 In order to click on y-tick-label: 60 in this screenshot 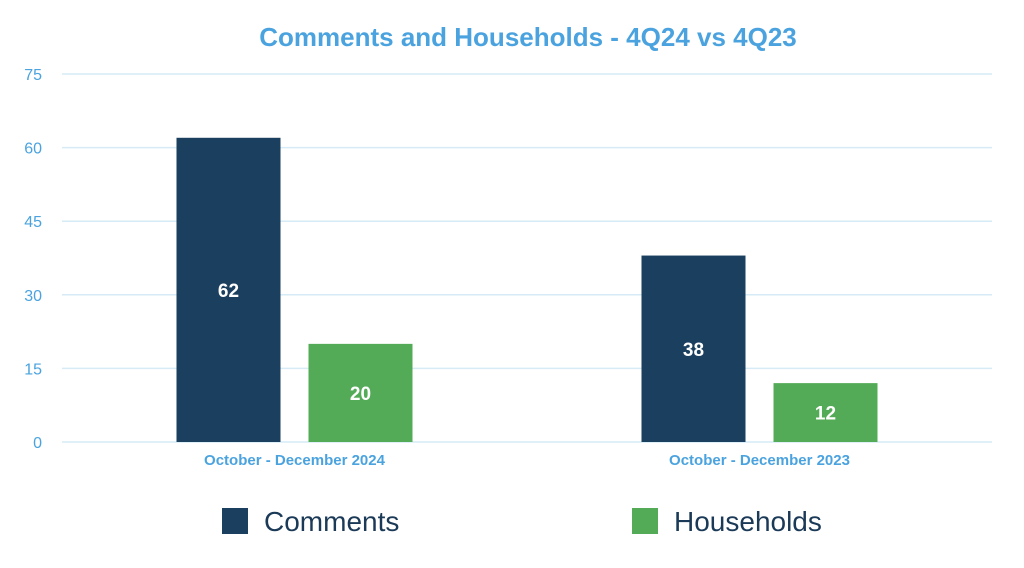, I will do `click(33, 149)`.